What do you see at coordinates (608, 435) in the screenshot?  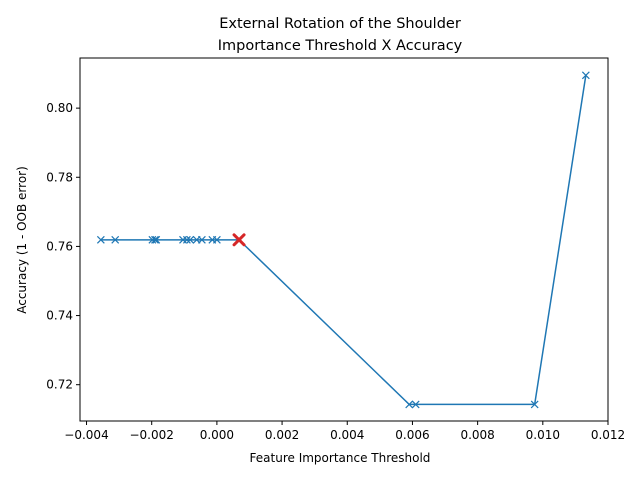 I see `x-tick-label: 0.012` at bounding box center [608, 435].